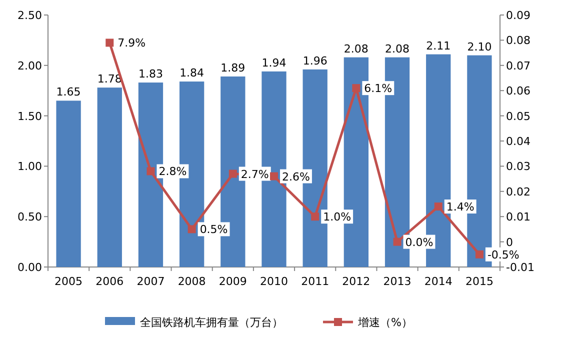 This screenshot has width=565, height=345. I want to click on x-tick-label: 2015, so click(479, 281).